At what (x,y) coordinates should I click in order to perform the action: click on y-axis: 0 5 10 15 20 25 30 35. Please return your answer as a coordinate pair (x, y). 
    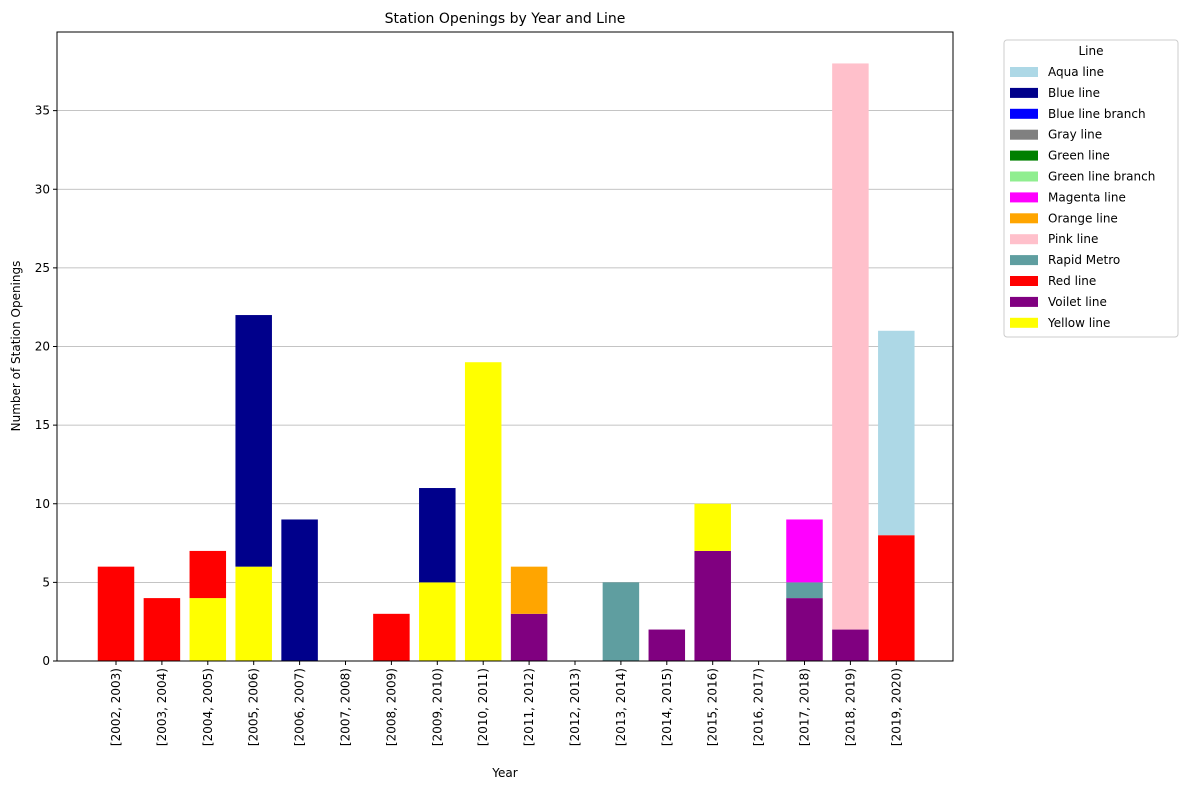
    Looking at the image, I should click on (46, 386).